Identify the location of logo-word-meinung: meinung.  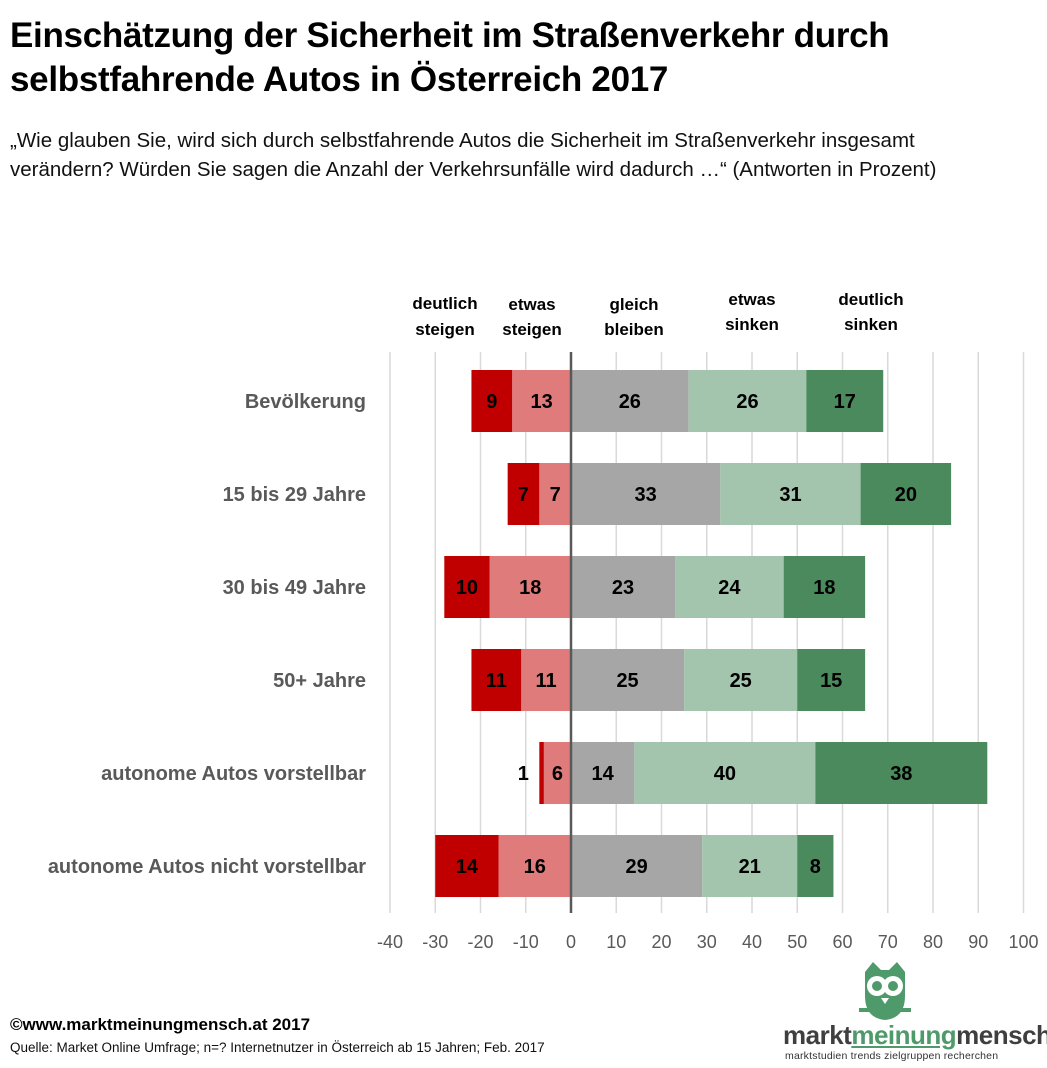
(904, 1035).